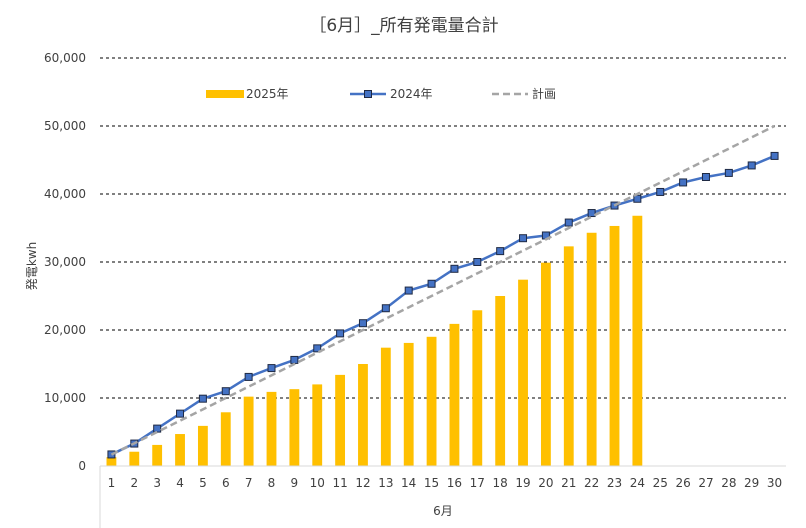 This screenshot has width=806, height=528. Describe the element at coordinates (443, 511) in the screenshot. I see `x-axis-label: 6月` at that location.